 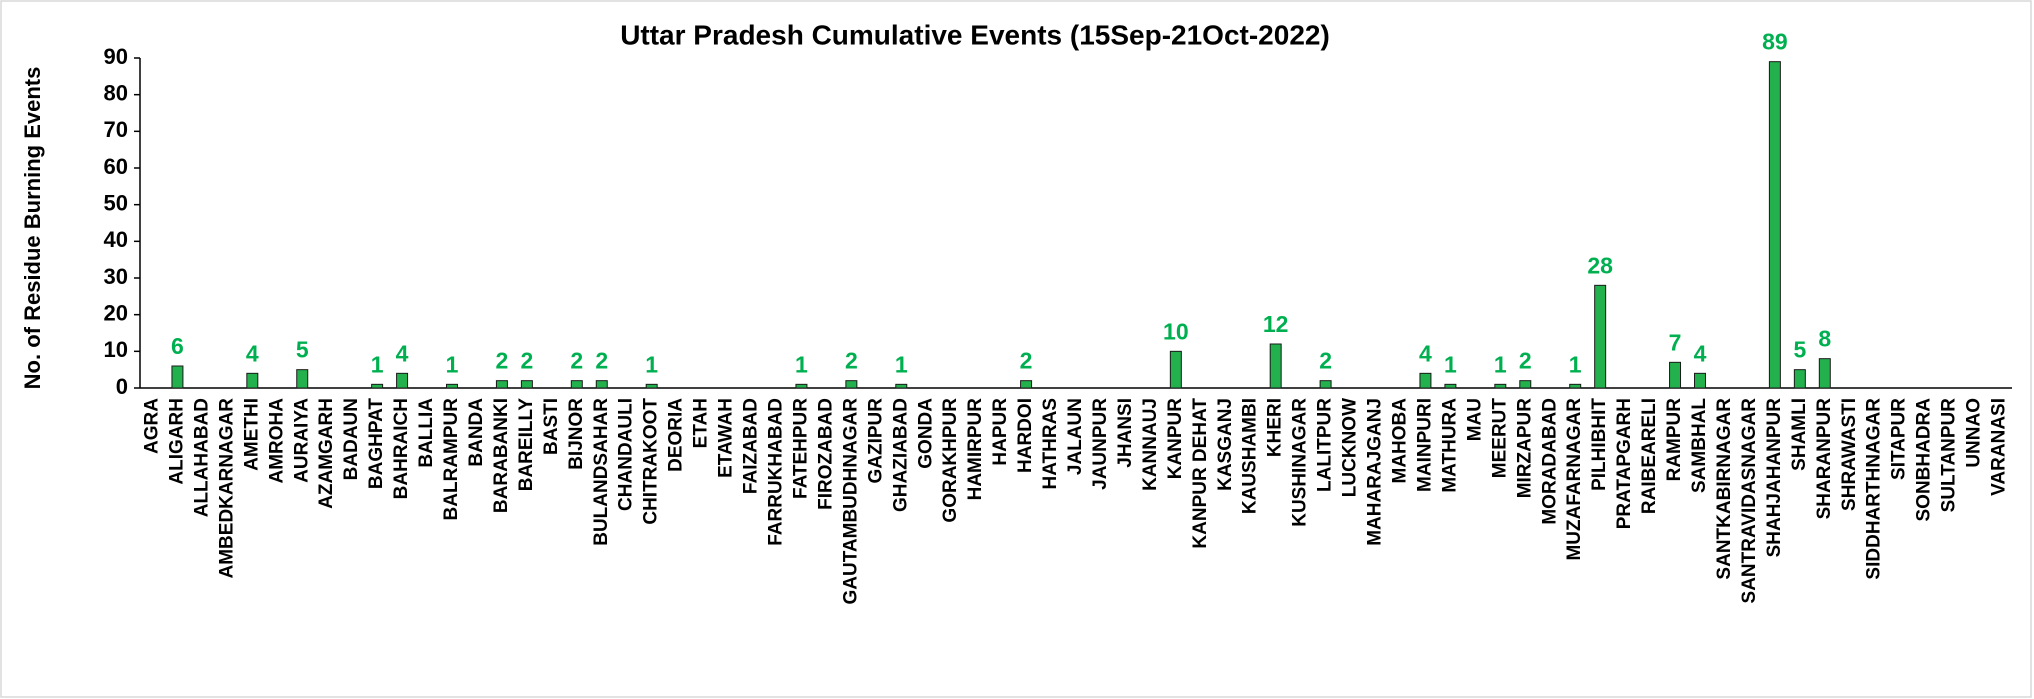 What do you see at coordinates (1075, 436) in the screenshot?
I see `x-tick-label: JALAUN` at bounding box center [1075, 436].